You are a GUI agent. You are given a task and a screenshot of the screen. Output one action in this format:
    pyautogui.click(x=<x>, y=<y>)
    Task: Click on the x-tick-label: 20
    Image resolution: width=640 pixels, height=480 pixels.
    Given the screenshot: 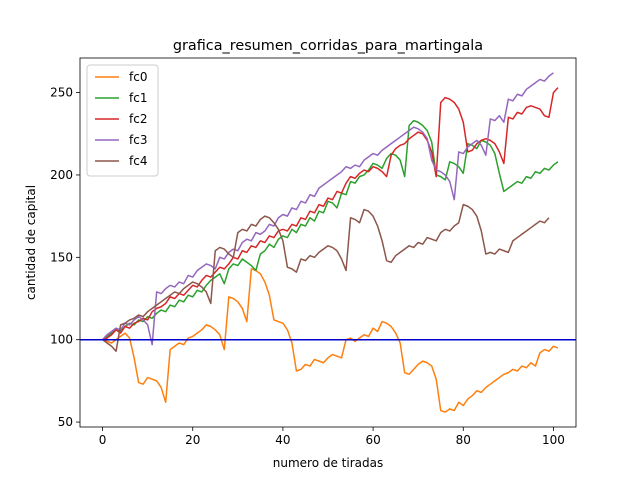 What is the action you would take?
    pyautogui.click(x=192, y=440)
    